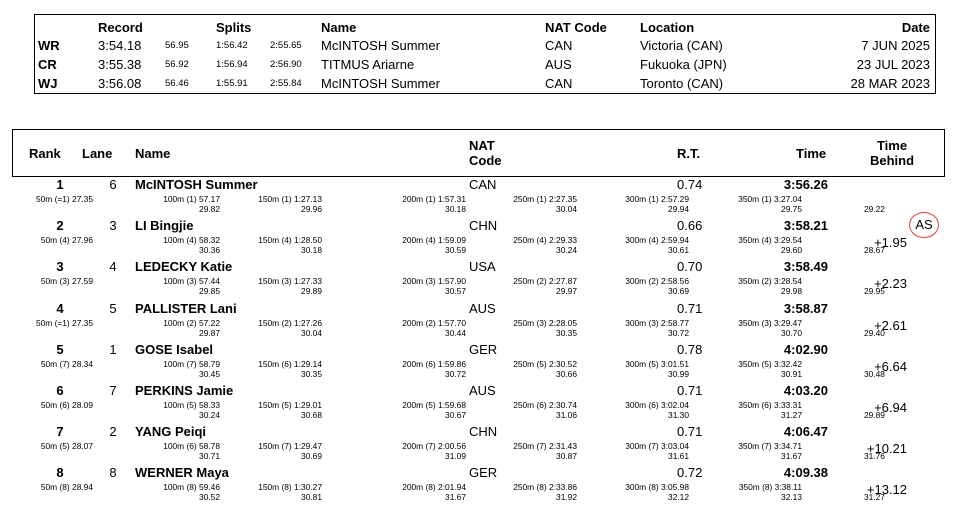 This screenshot has width=960, height=518. Describe the element at coordinates (113, 308) in the screenshot. I see `lane: 5` at that location.